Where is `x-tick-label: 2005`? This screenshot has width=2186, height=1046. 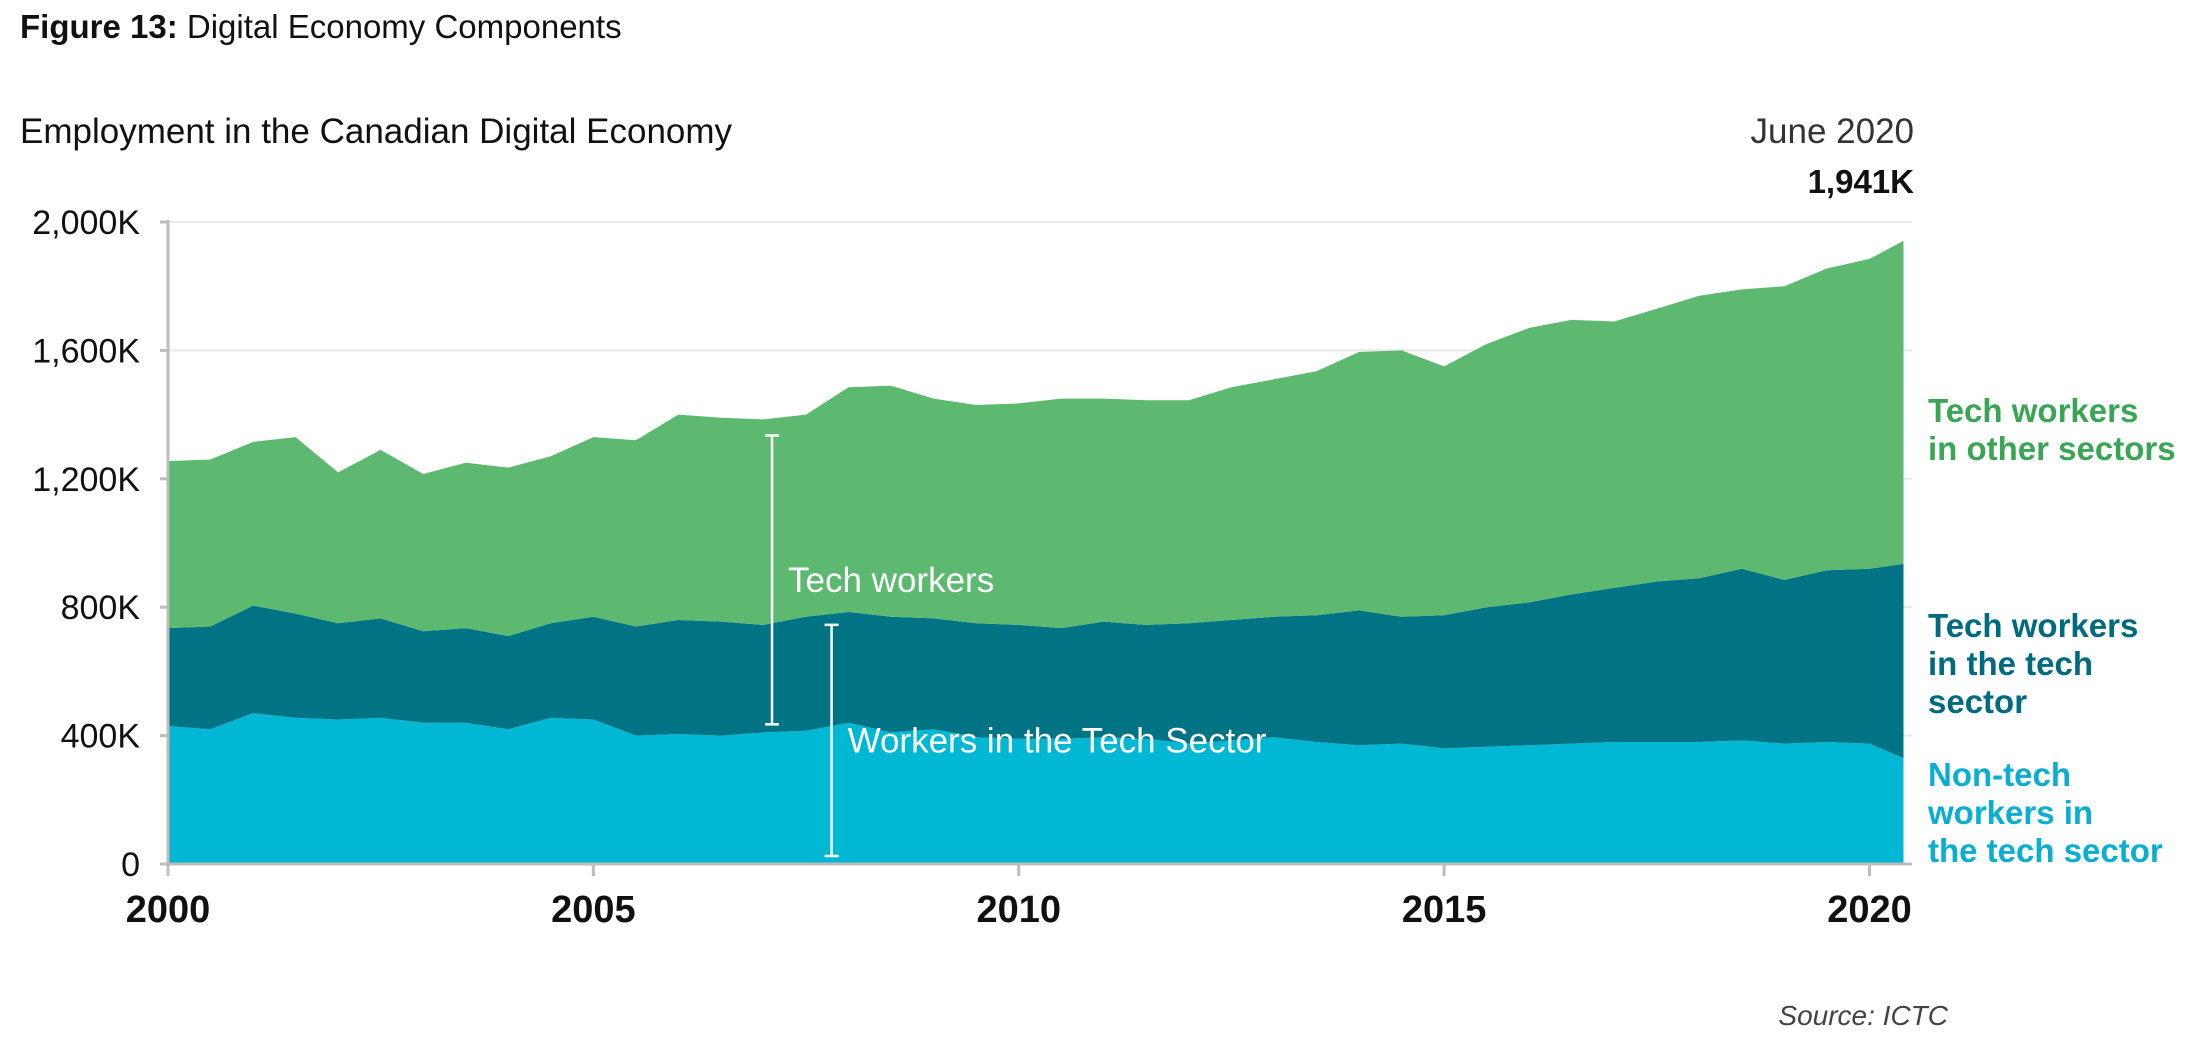
x-tick-label: 2005 is located at coordinates (593, 910).